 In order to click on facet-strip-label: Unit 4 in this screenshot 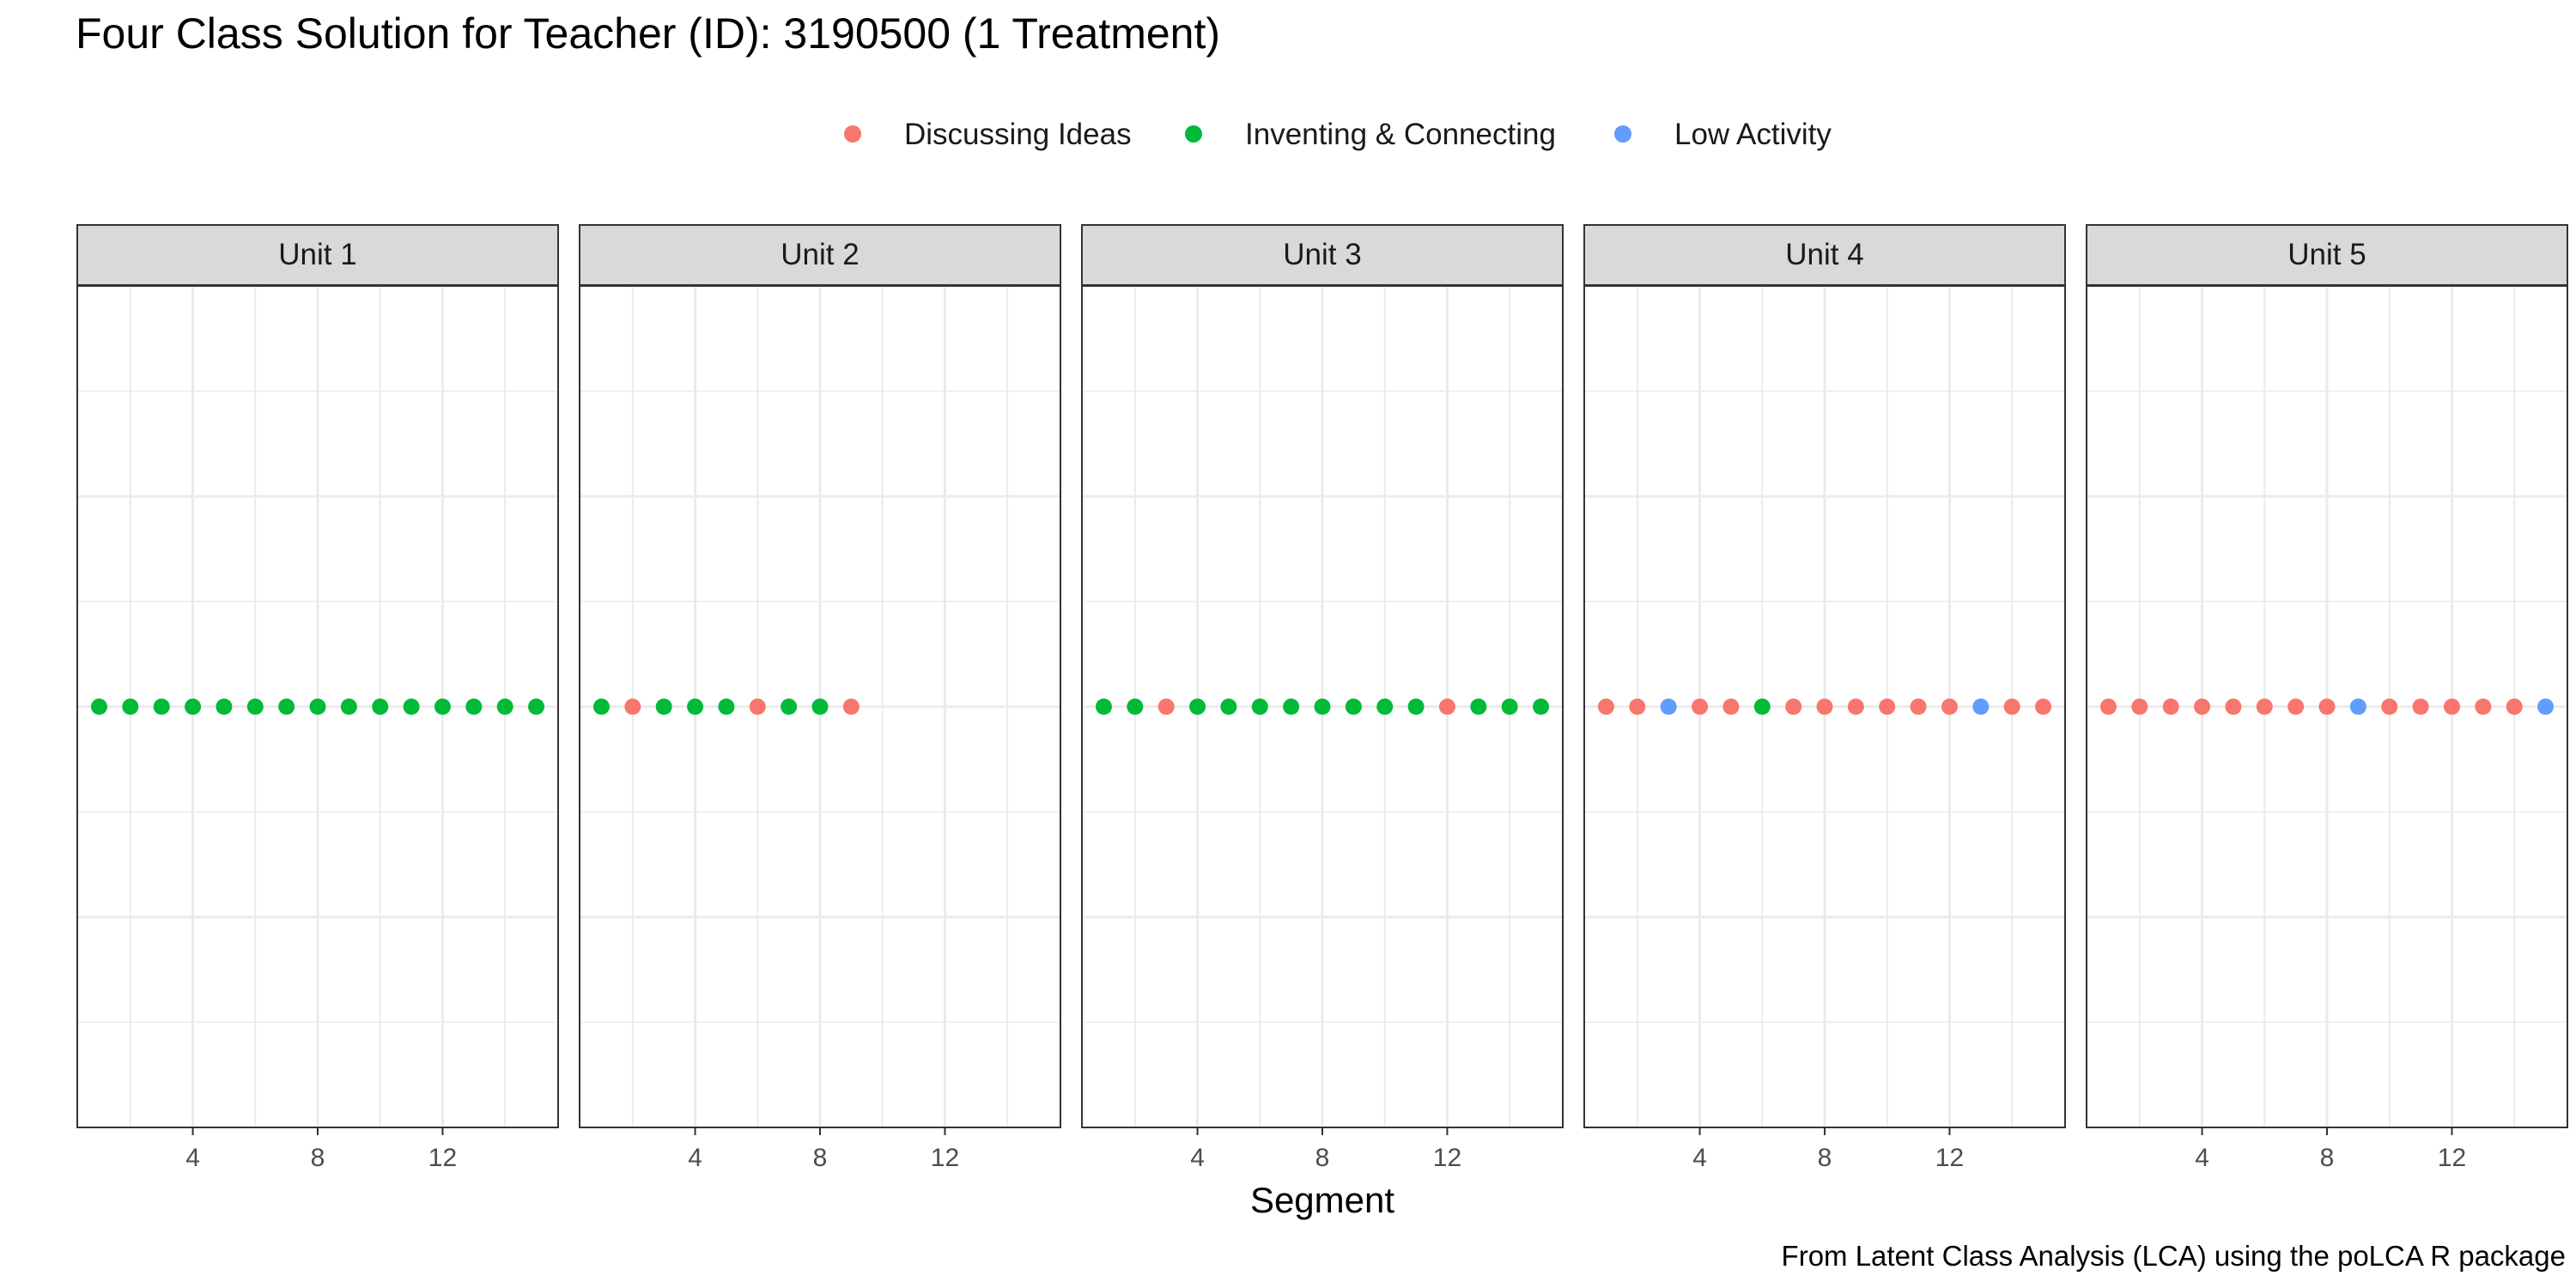, I will do `click(1824, 254)`.